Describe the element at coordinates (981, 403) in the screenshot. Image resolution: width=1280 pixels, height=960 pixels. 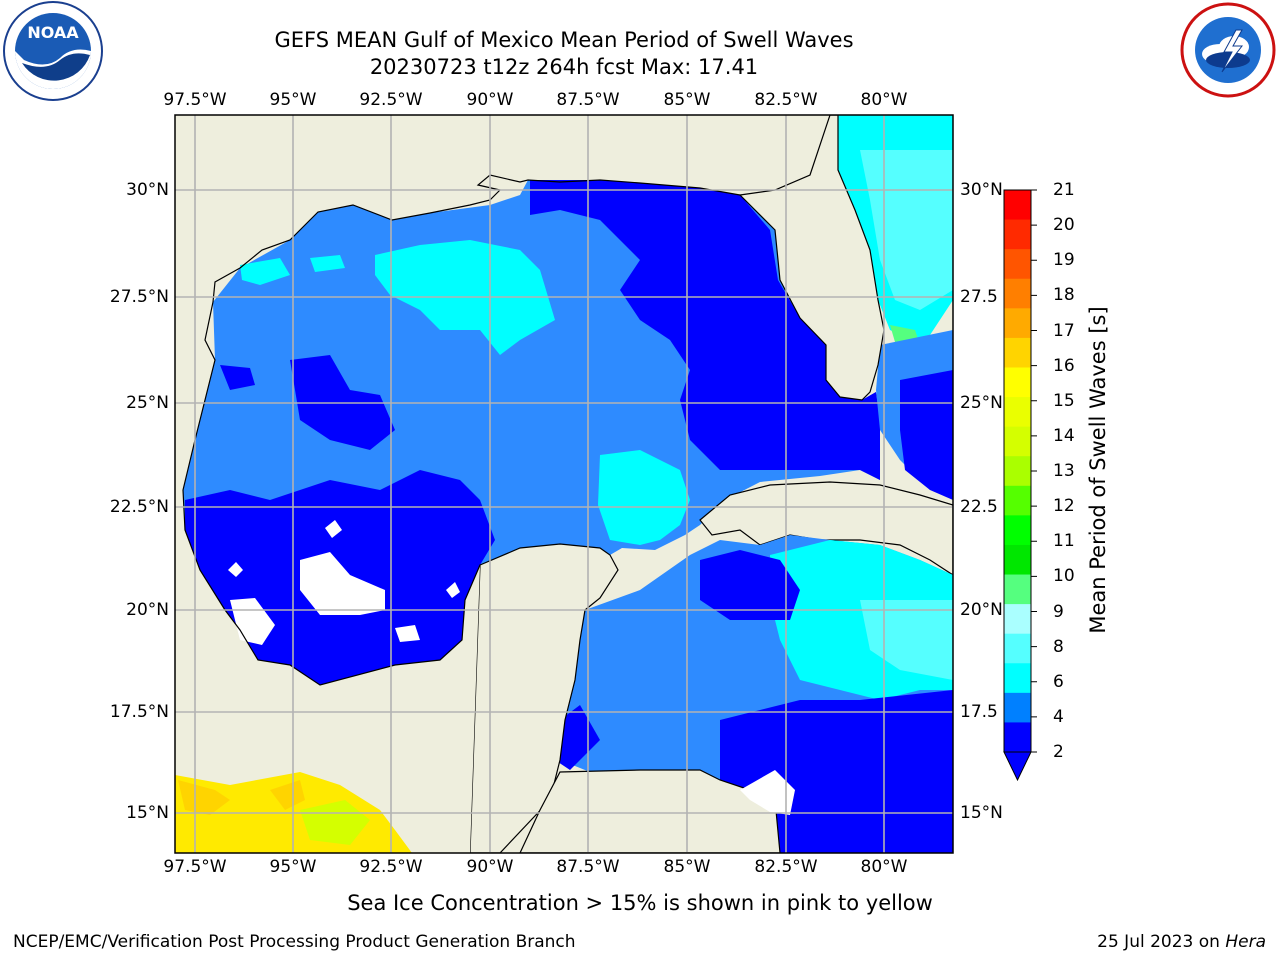
I see `lat-label-right: 25°N` at that location.